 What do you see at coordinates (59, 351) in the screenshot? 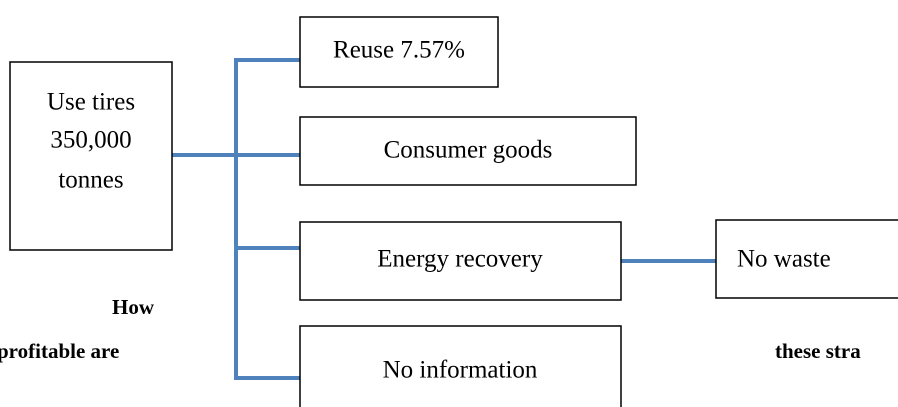
I see `body-text: profitable are` at bounding box center [59, 351].